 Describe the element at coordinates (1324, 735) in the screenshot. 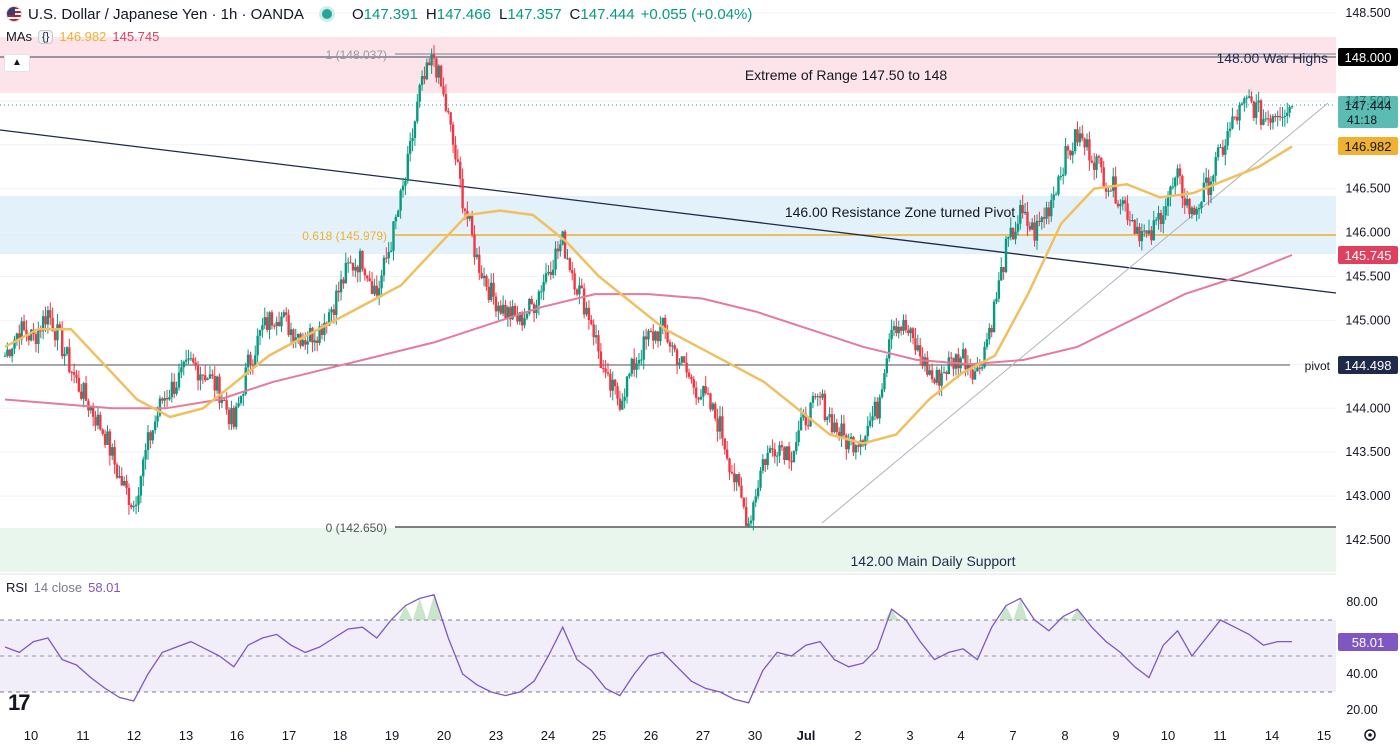

I see `time-tick-label: 15` at that location.